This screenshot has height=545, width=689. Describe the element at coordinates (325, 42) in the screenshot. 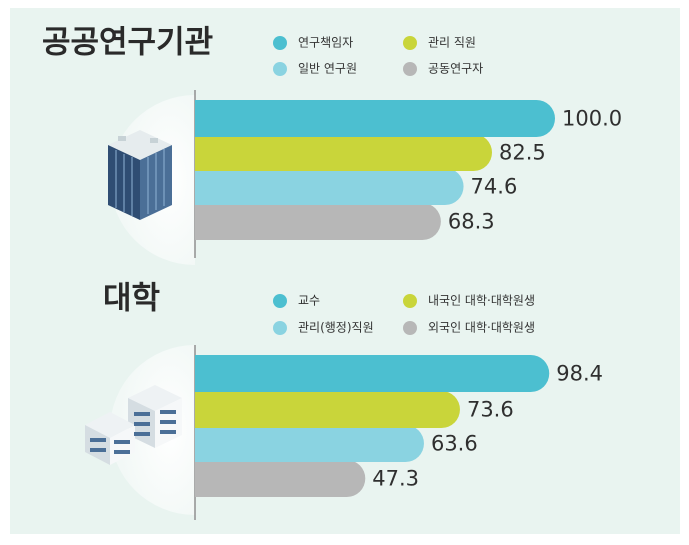

I see `legend-label: 연구책임자` at that location.